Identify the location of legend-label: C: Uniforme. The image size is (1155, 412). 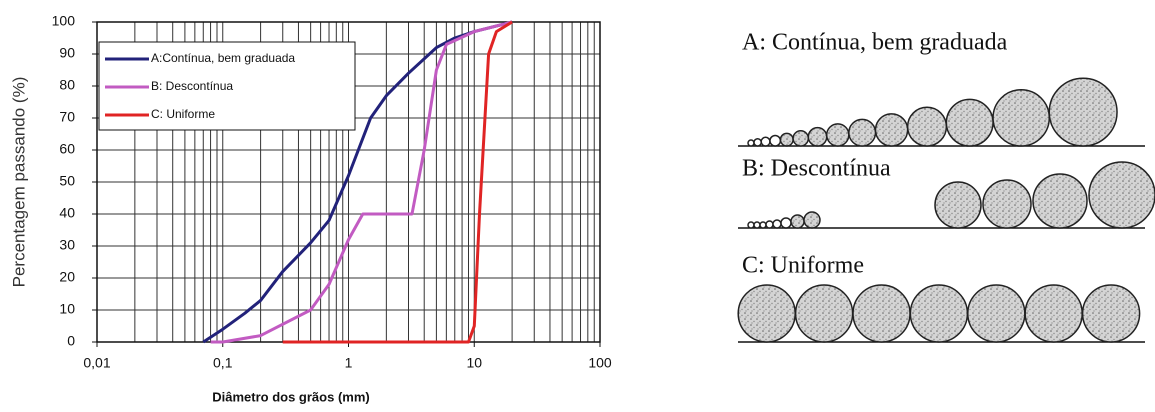
(183, 114).